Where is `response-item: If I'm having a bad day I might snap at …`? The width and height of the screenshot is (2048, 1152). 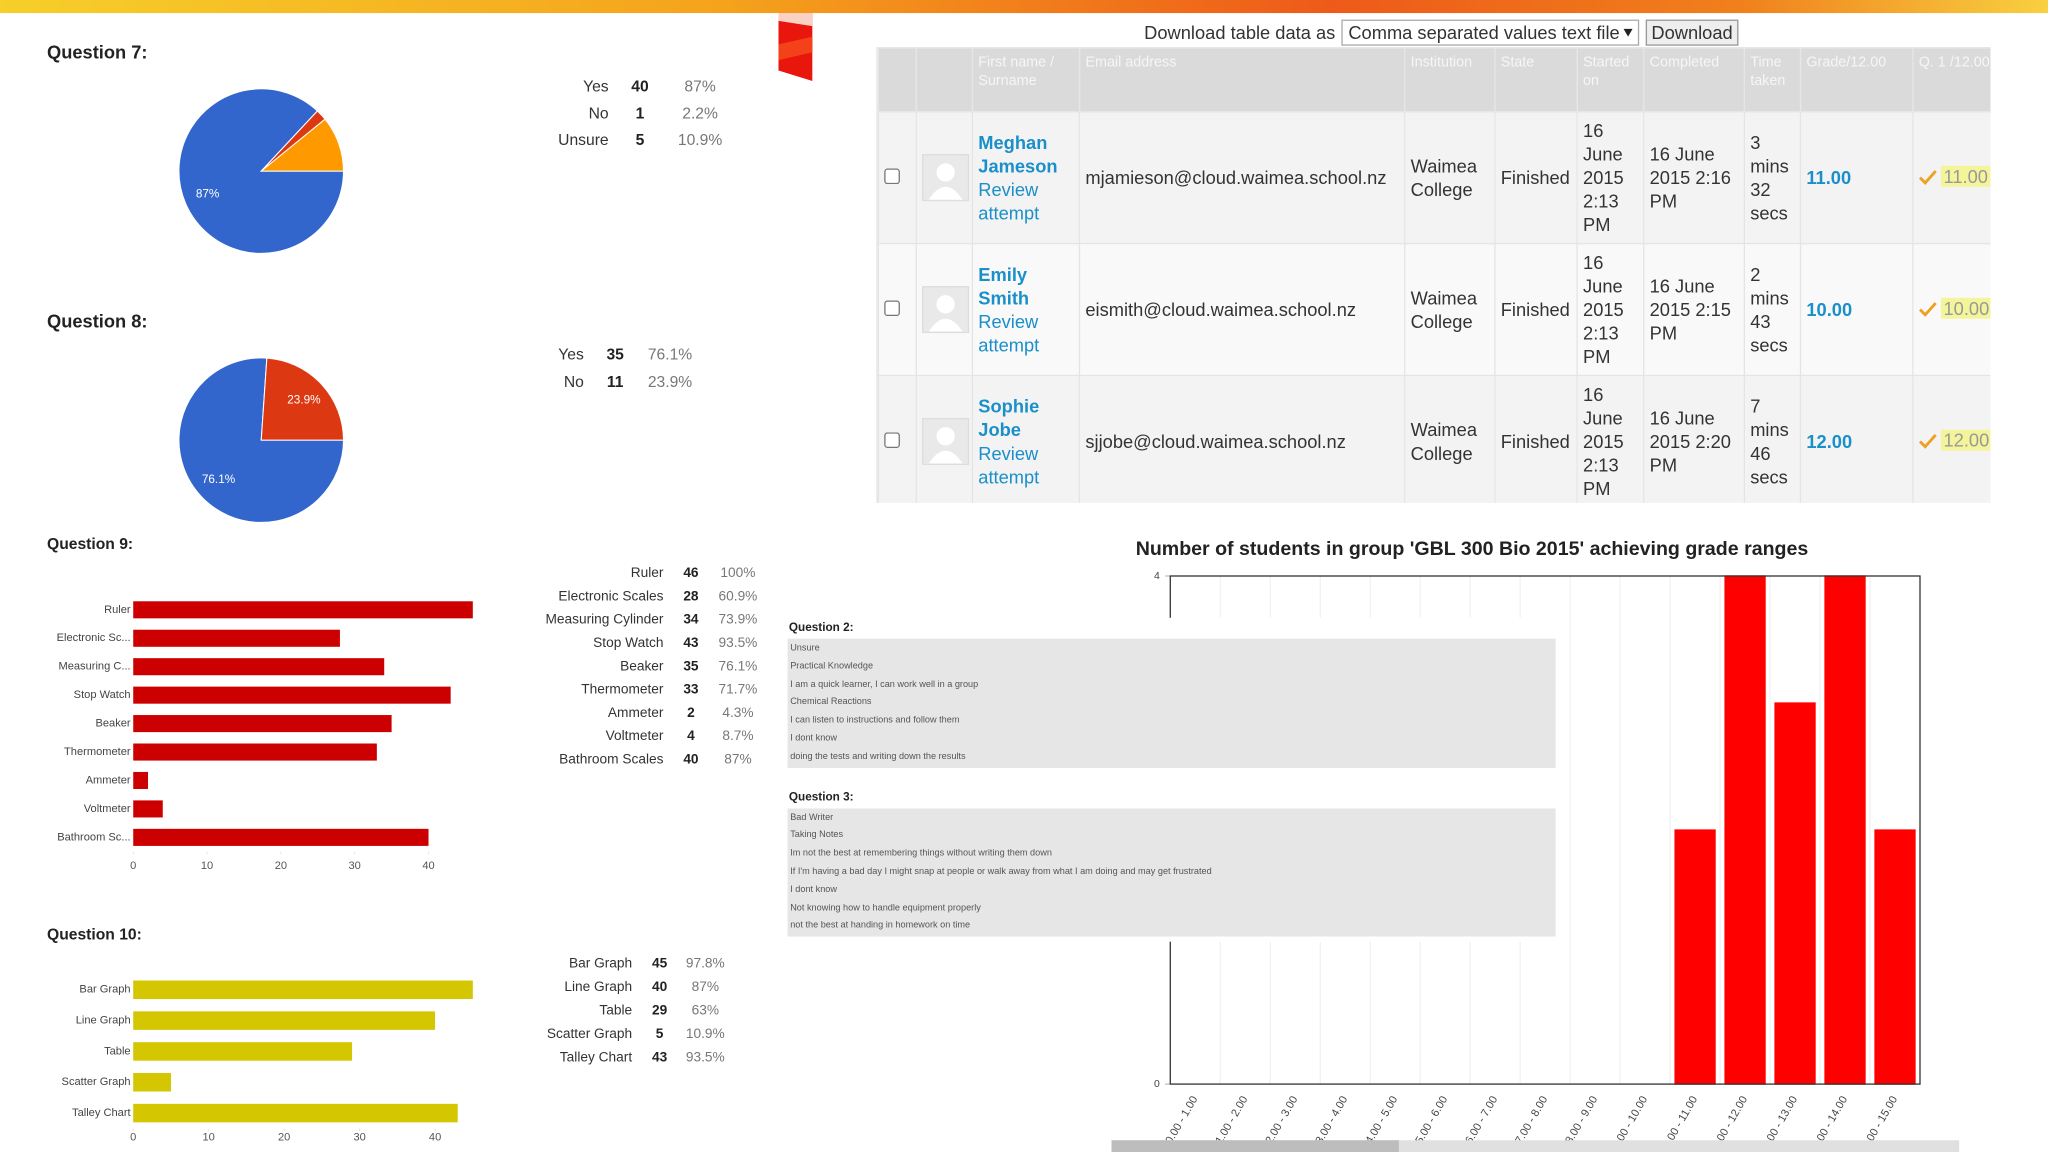
response-item: If I'm having a bad day I might snap at … is located at coordinates (1001, 872).